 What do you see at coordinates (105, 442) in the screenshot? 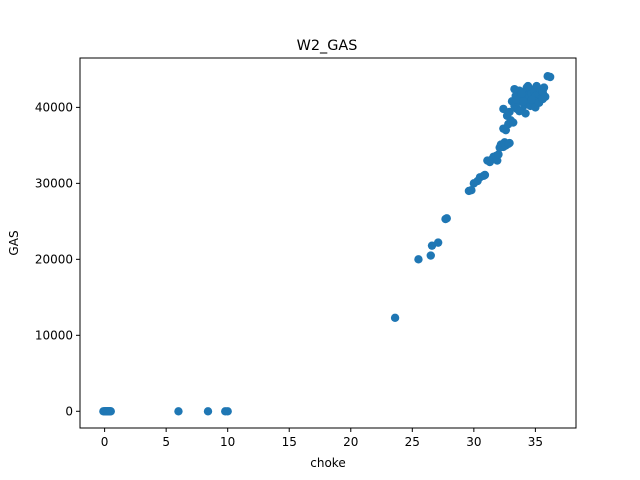
I see `x-tick-label: 0` at bounding box center [105, 442].